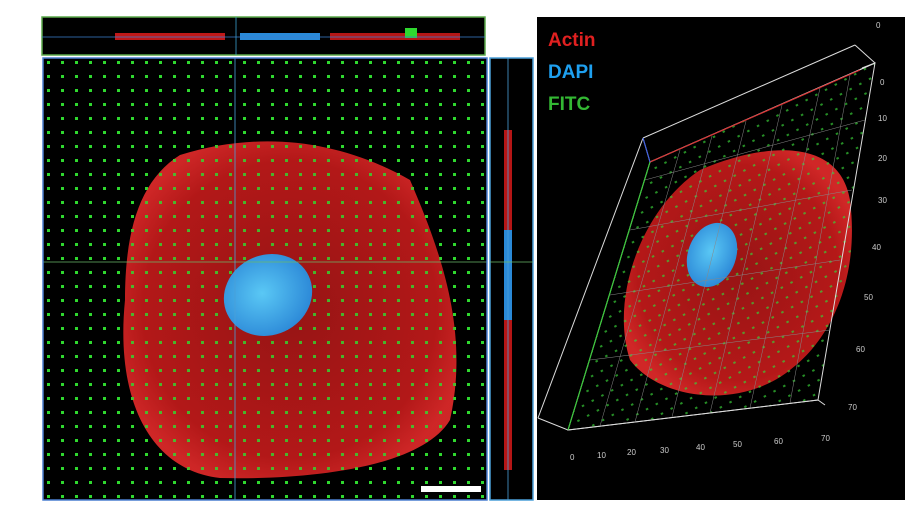 Image resolution: width=910 pixels, height=512 pixels. I want to click on x-tick-label: 70, so click(825, 438).